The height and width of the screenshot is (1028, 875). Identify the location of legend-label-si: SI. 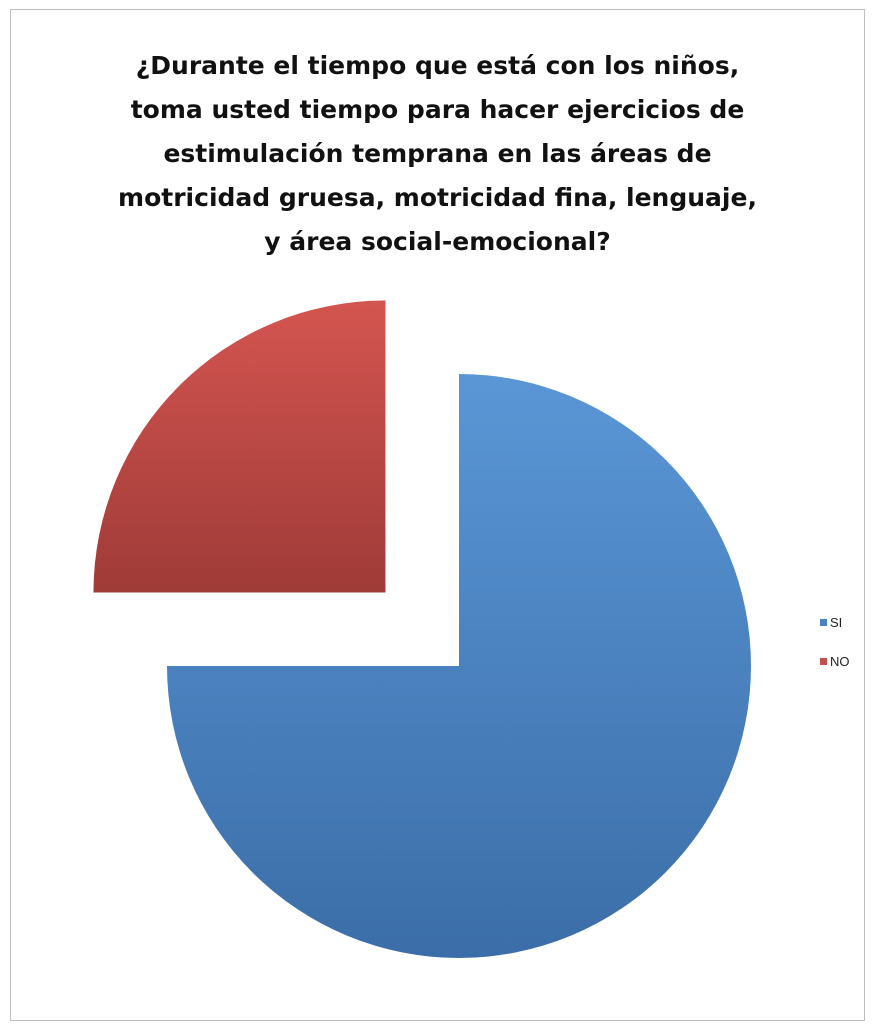
(836, 622).